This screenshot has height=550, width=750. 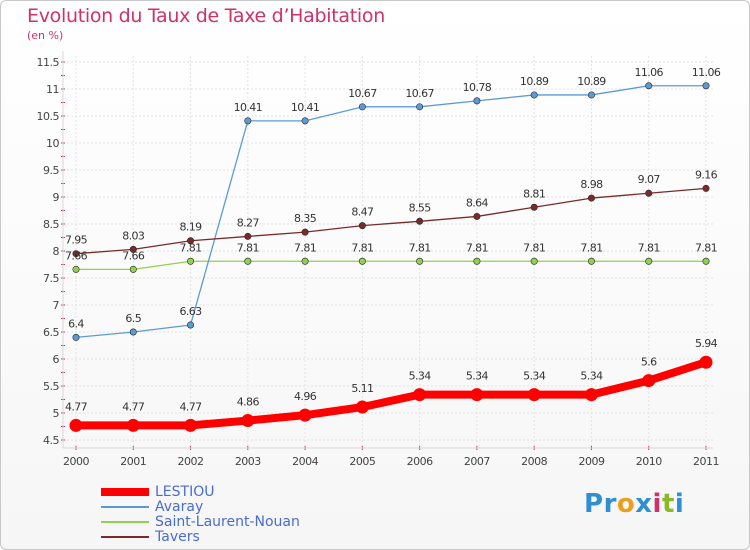 I want to click on logo-letter: x, so click(x=644, y=504).